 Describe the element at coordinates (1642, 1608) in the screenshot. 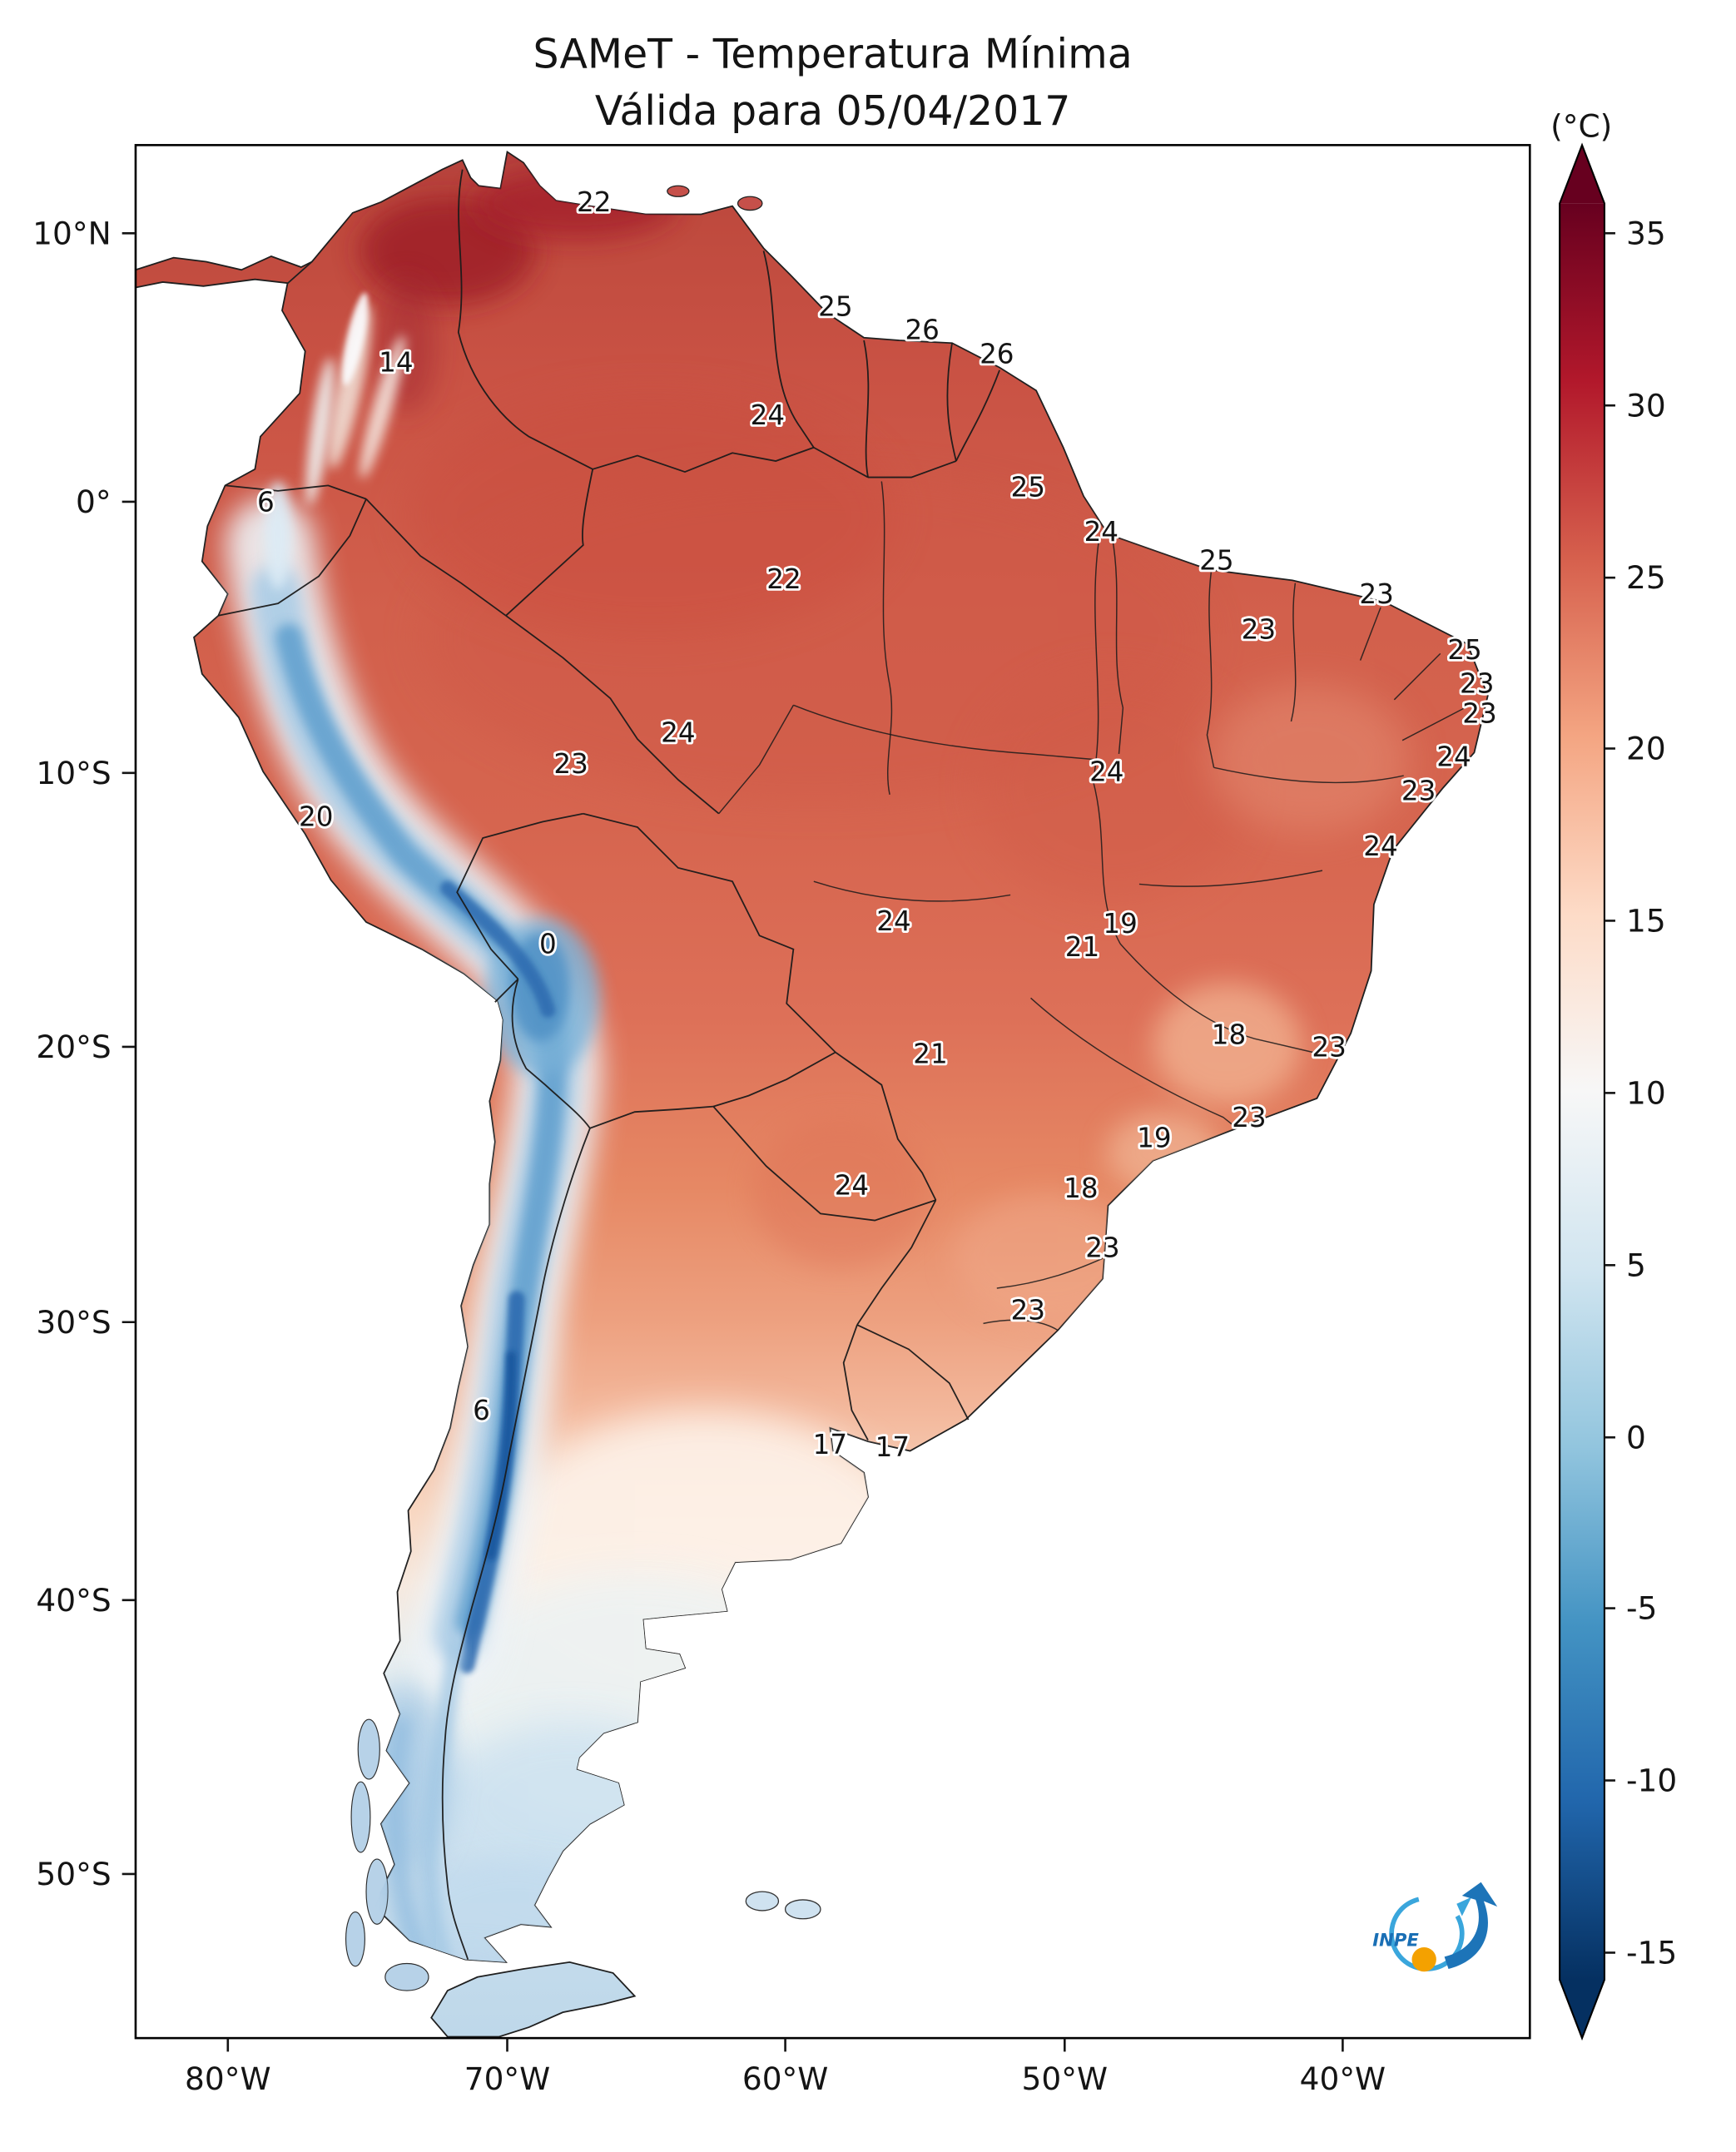

I see `colorbar-tick-label: -5` at that location.